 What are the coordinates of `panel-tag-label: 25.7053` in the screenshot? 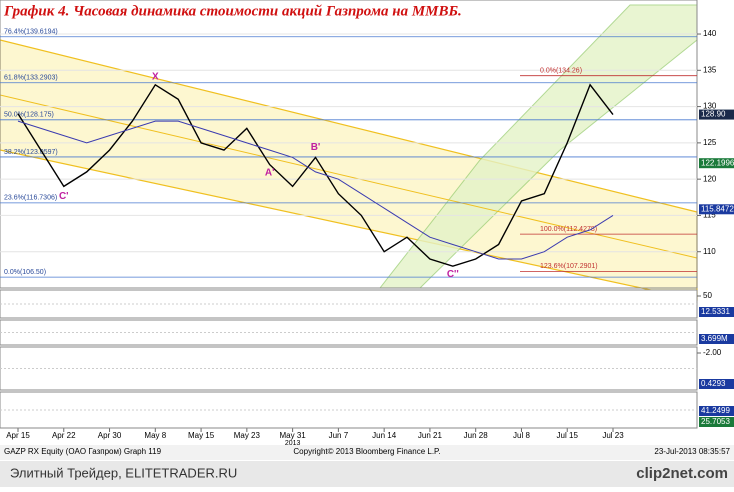 It's located at (715, 421).